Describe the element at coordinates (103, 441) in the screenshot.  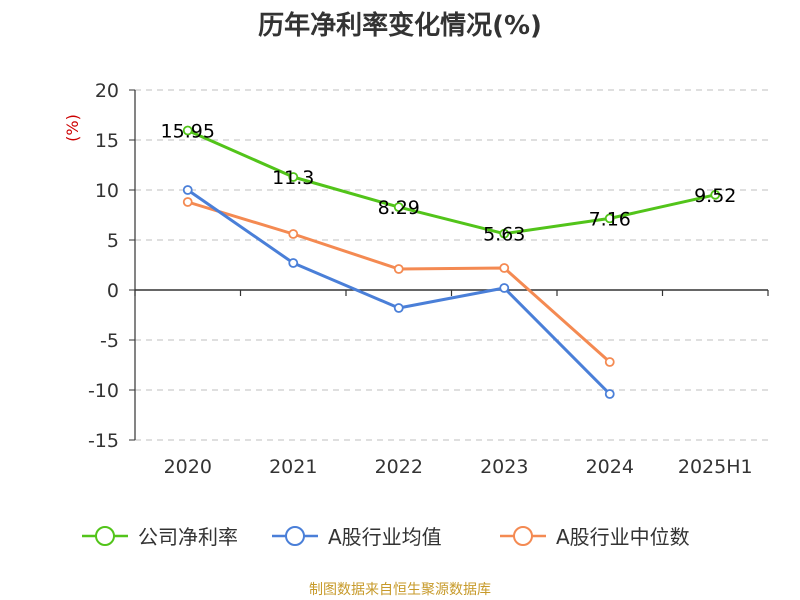
I see `y-tick-label: -15` at that location.